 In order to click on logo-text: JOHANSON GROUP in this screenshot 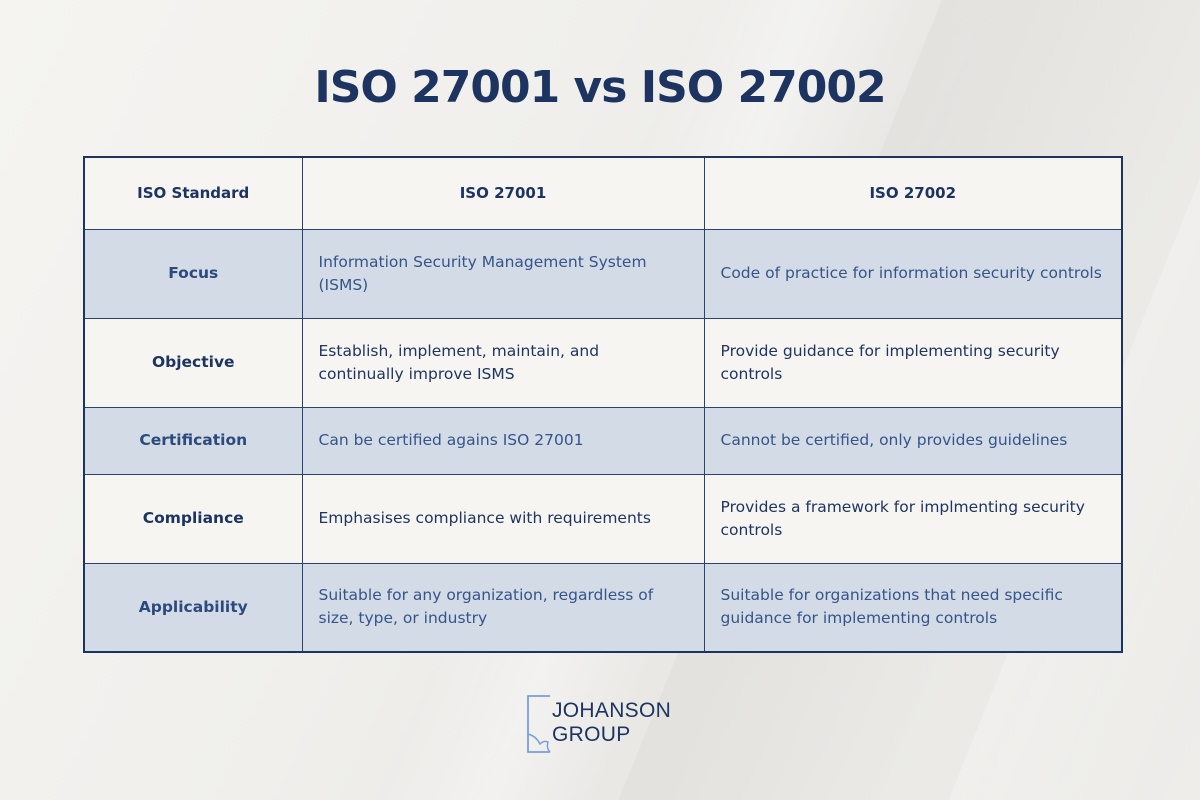, I will do `click(611, 723)`.